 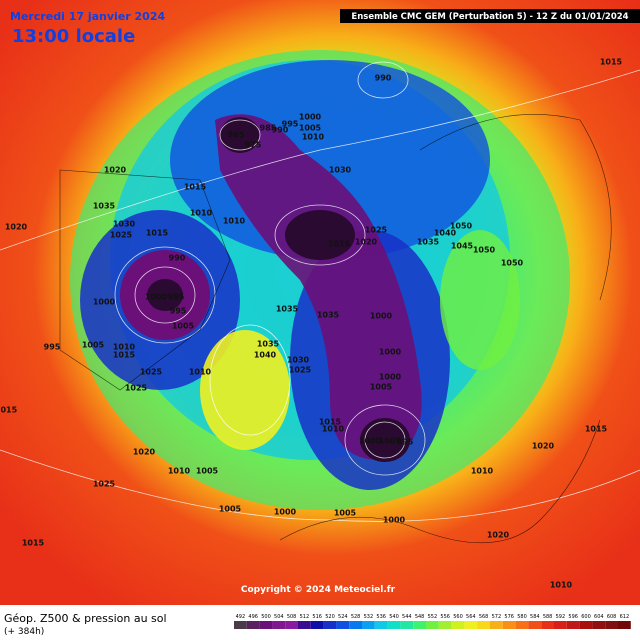 I want to click on colorbar-tick: 516, so click(x=317, y=617).